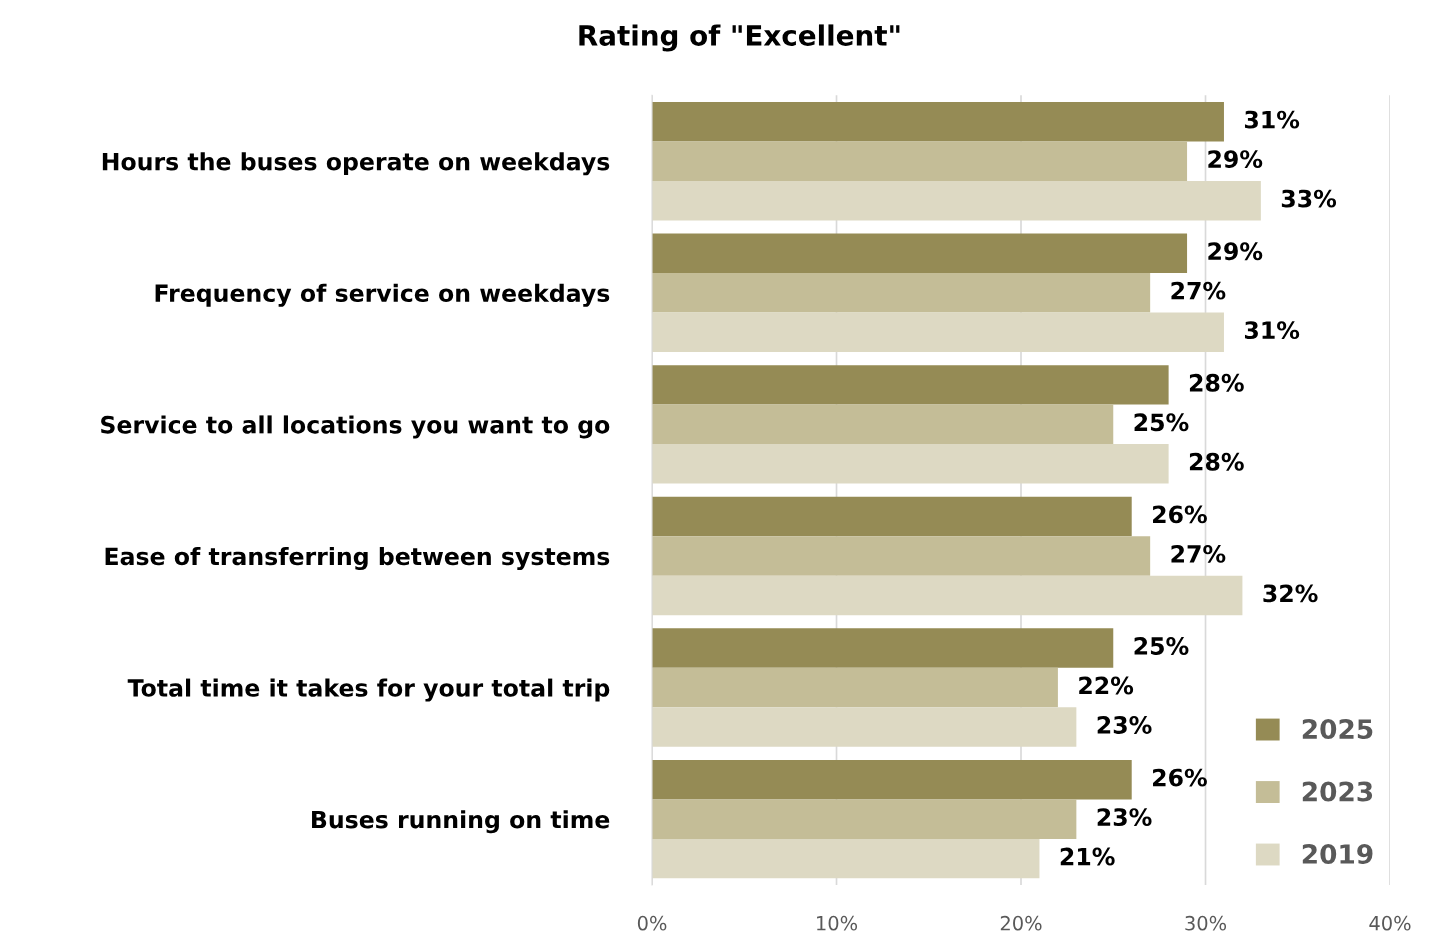 Image resolution: width=1433 pixels, height=949 pixels. Describe the element at coordinates (1087, 856) in the screenshot. I see `data-label: 21%` at that location.